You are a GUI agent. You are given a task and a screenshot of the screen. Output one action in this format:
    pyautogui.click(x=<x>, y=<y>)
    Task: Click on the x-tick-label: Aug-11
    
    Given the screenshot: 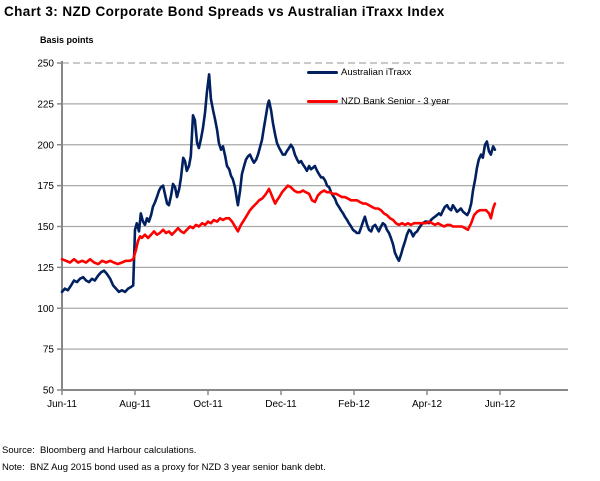 What is the action you would take?
    pyautogui.click(x=135, y=404)
    